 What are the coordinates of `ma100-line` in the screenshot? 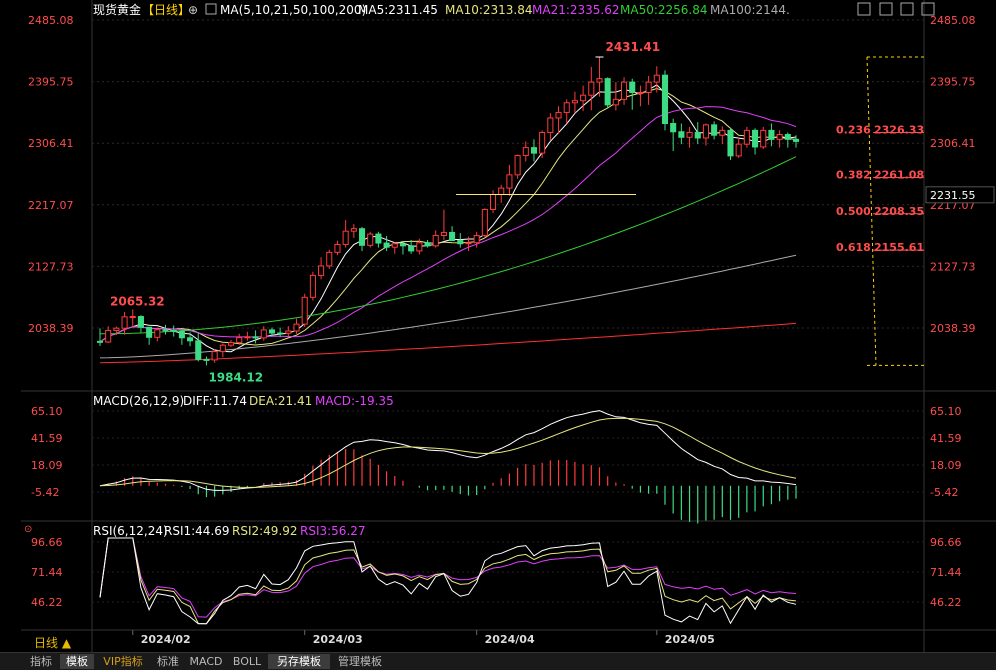 It's located at (448, 306).